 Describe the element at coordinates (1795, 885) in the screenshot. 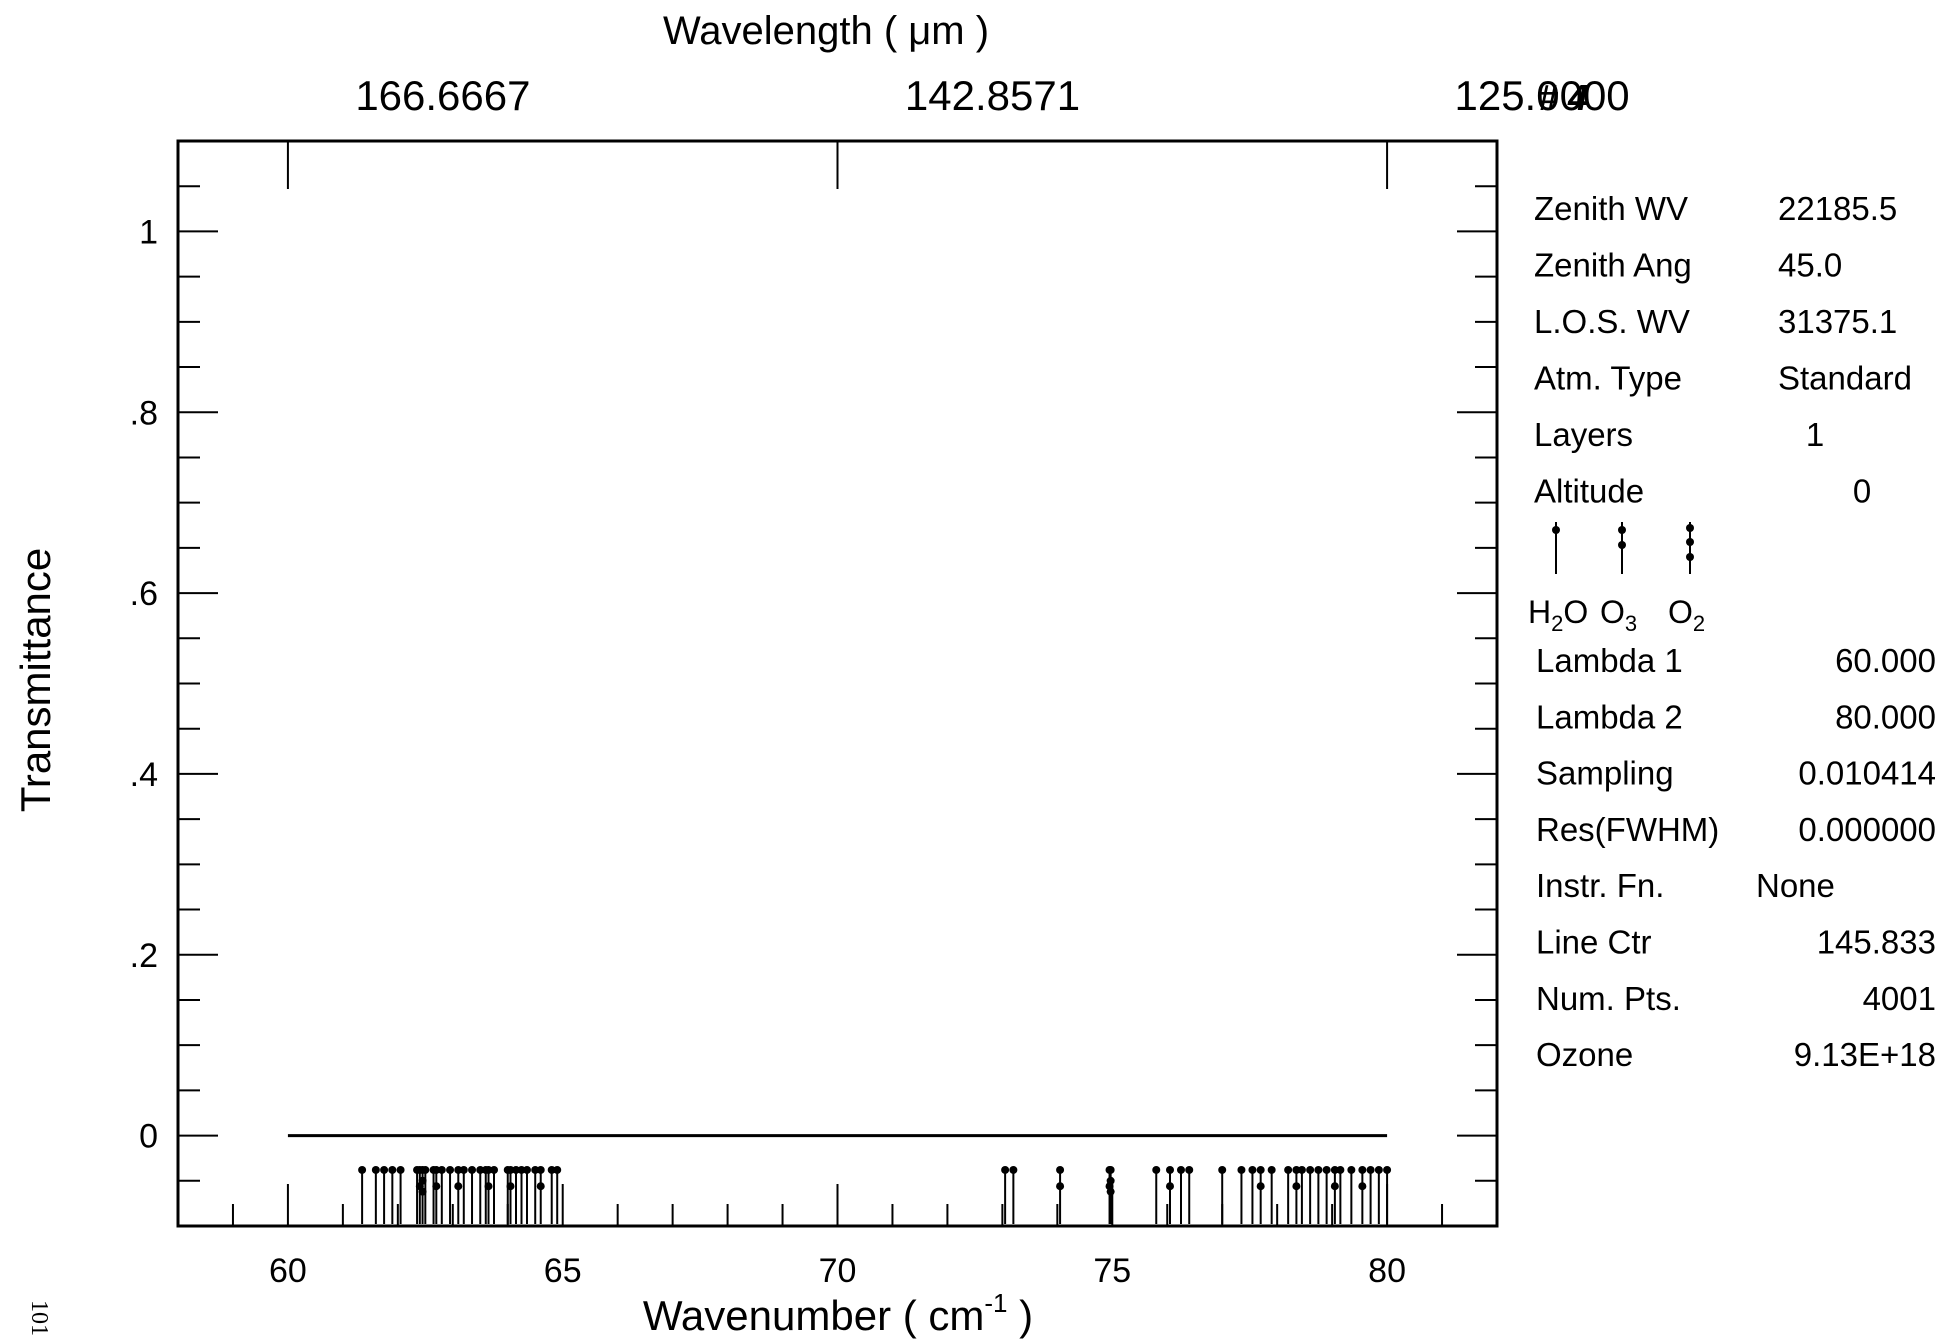

I see `param-value: None` at that location.